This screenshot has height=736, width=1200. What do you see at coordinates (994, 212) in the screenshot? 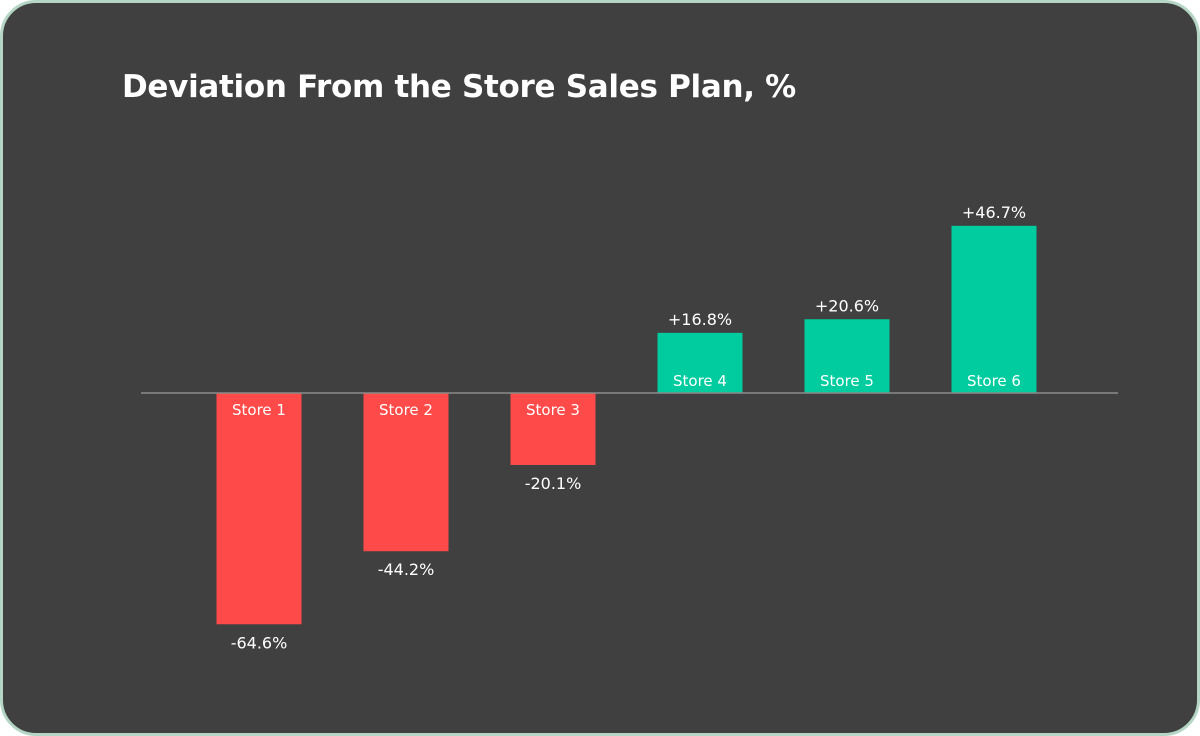
I see `data-label: +46.7%` at bounding box center [994, 212].